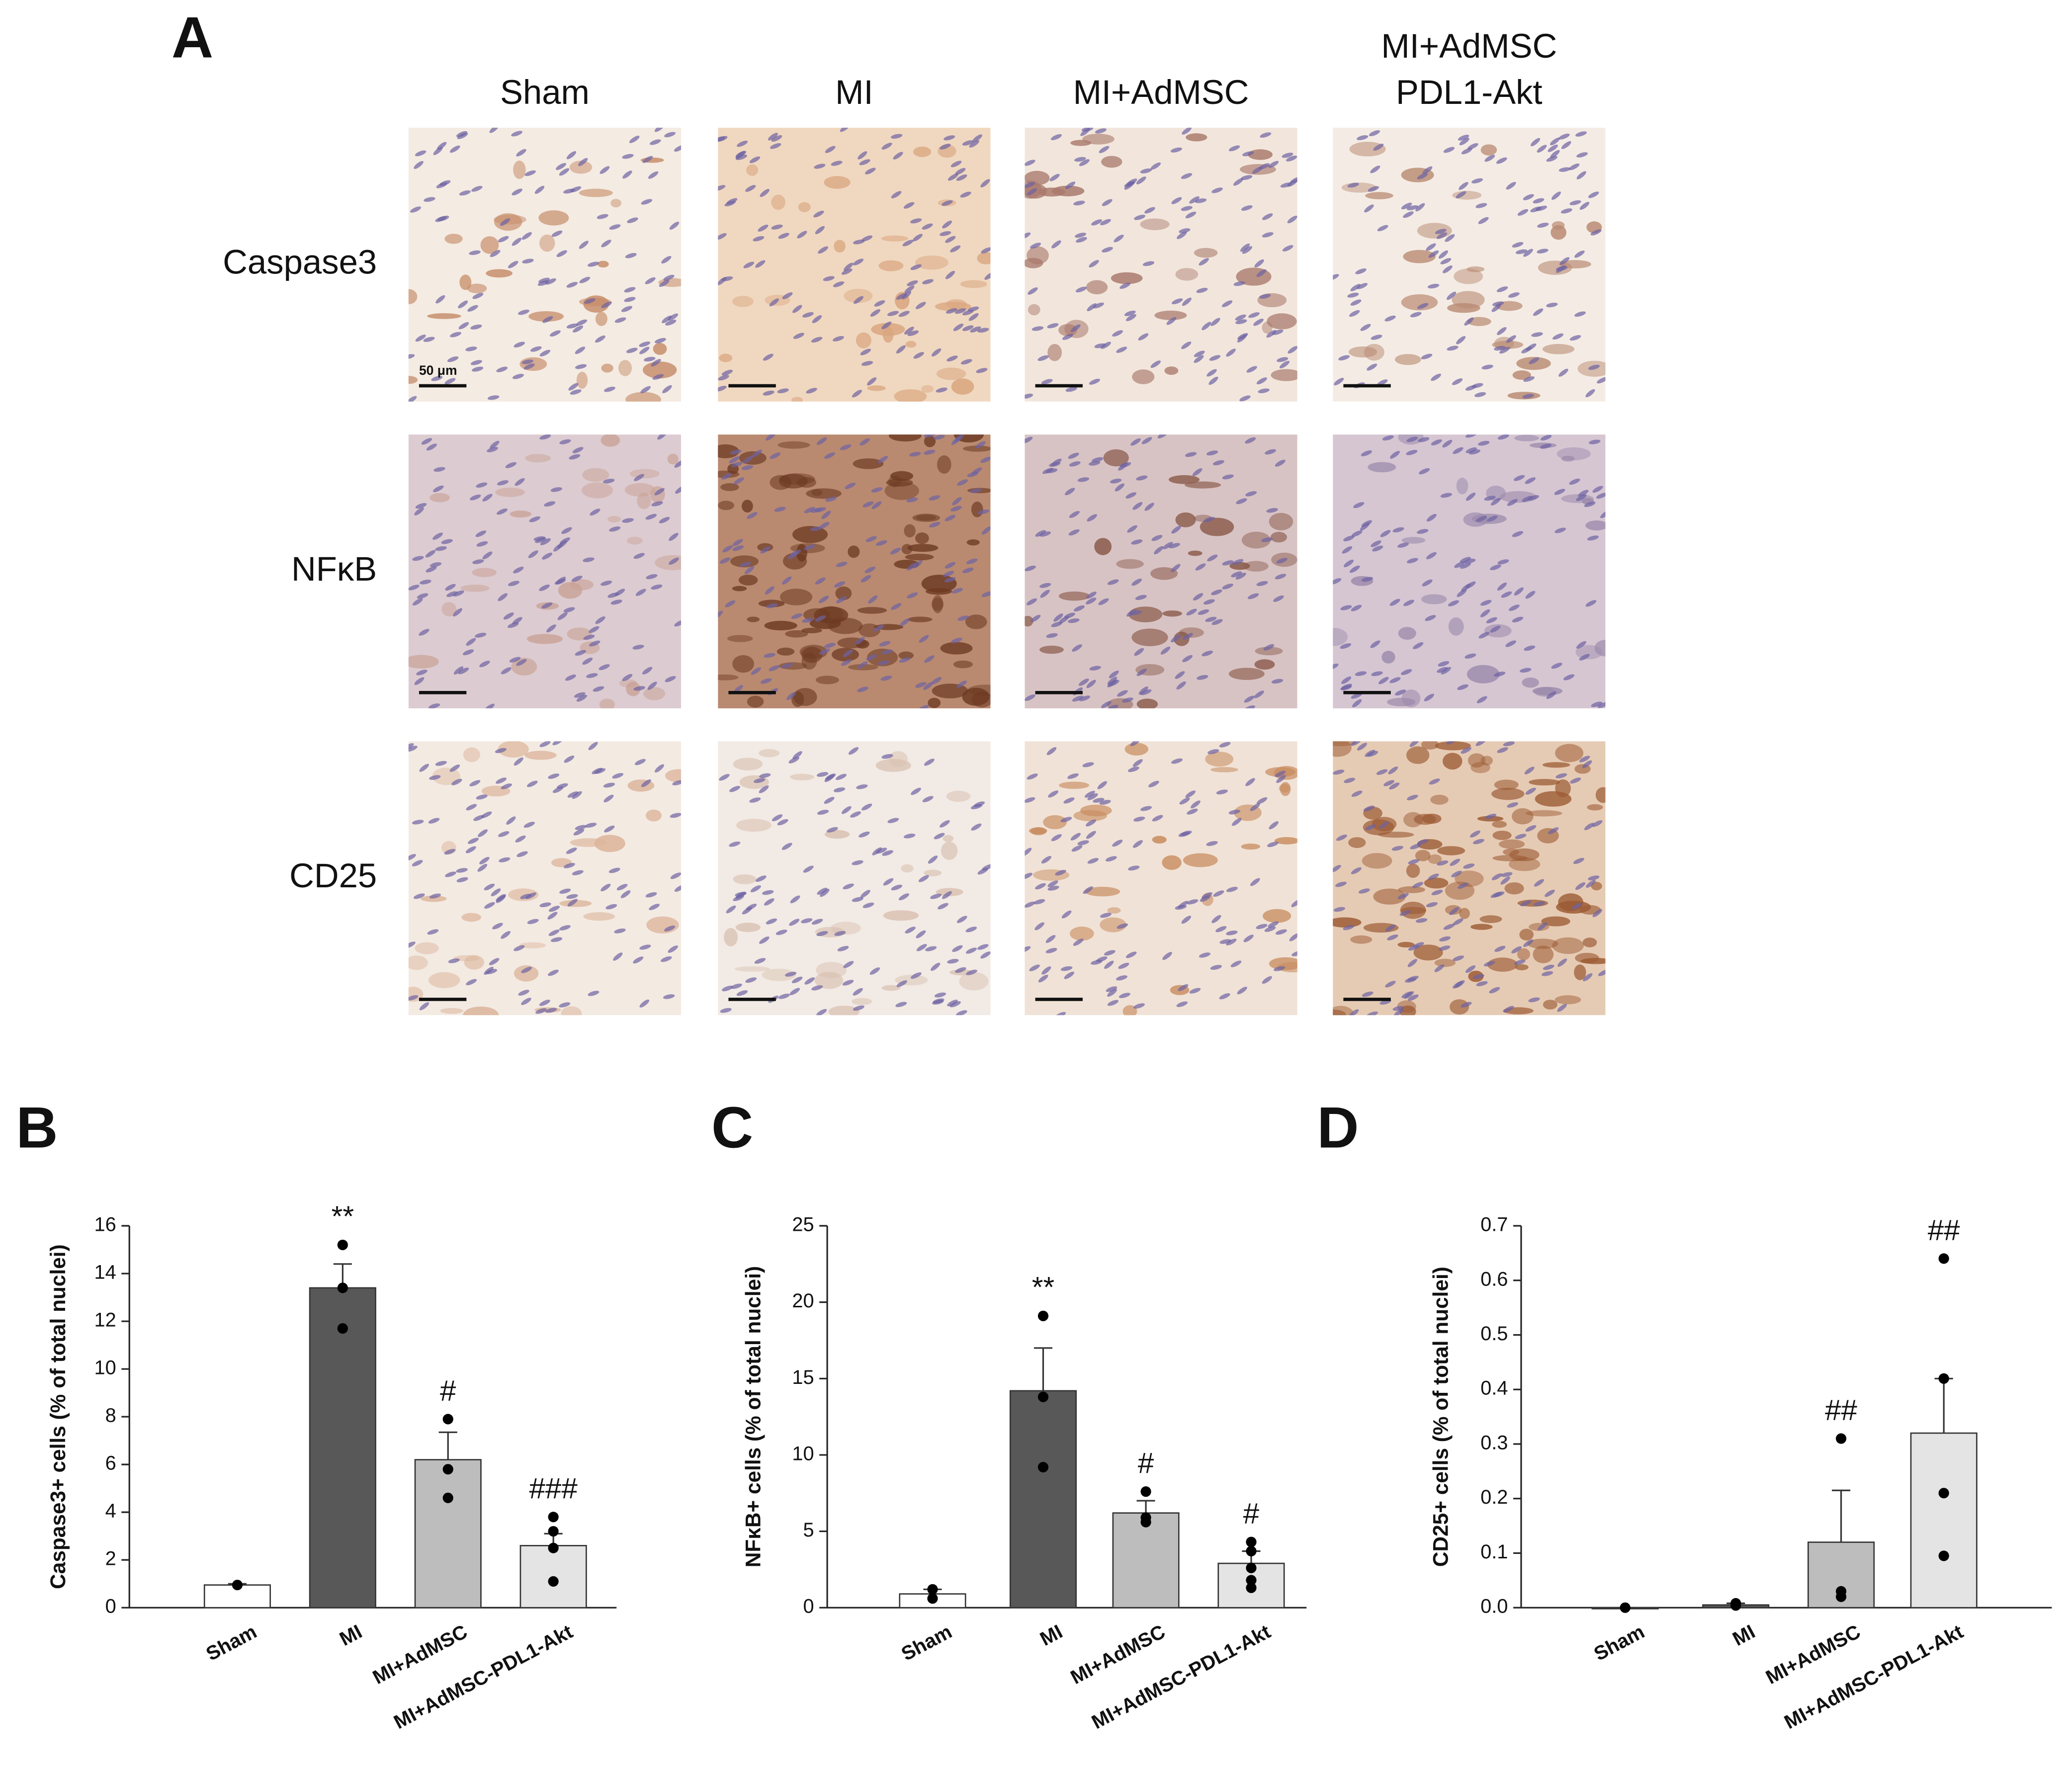 Image resolution: width=2060 pixels, height=1792 pixels. Describe the element at coordinates (1146, 1463) in the screenshot. I see `significance-label: #` at that location.